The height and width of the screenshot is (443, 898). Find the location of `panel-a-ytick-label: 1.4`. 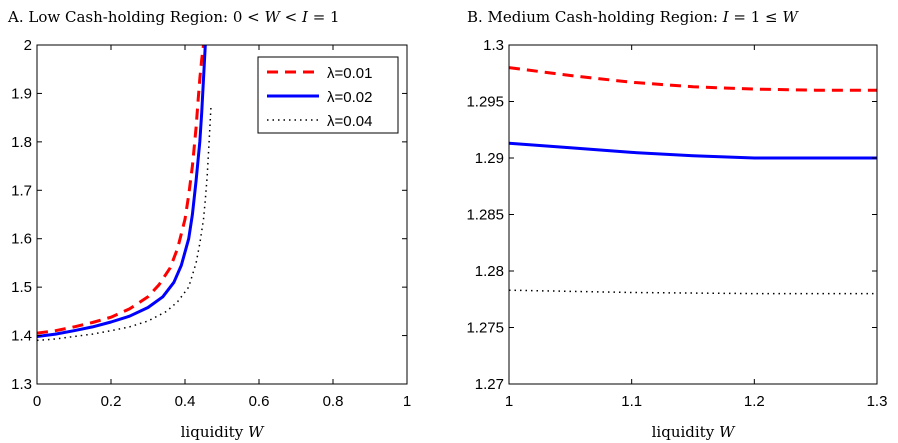

panel-a-ytick-label: 1.4 is located at coordinates (21, 336).